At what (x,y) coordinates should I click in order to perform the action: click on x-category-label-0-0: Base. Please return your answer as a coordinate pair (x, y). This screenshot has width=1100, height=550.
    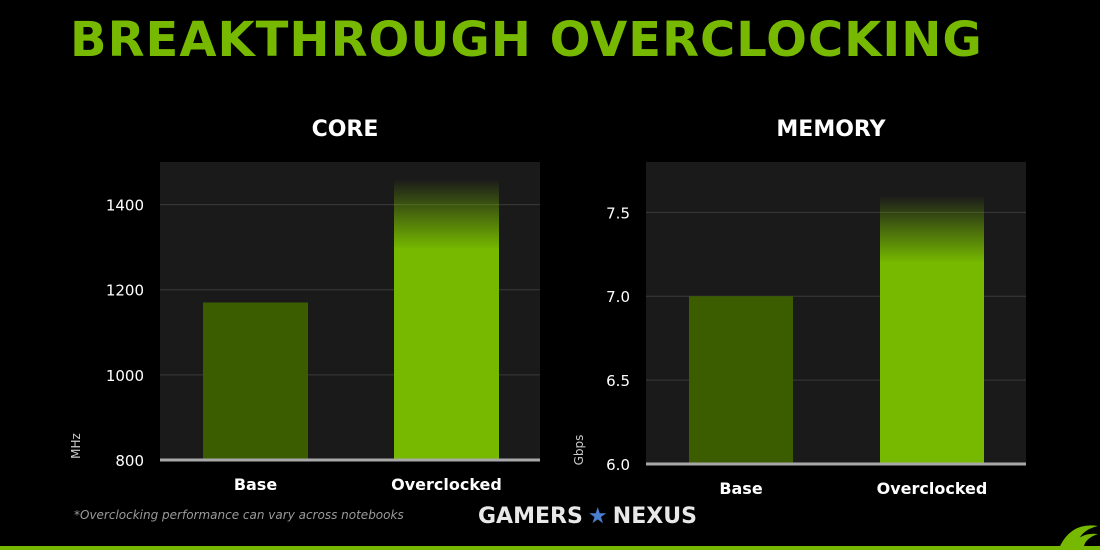
    Looking at the image, I should click on (256, 484).